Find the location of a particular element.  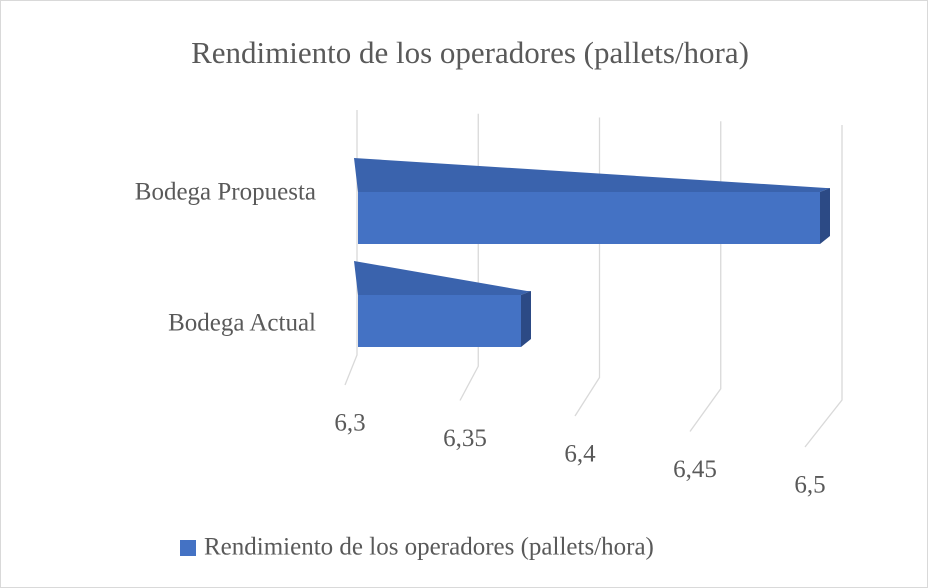

x-tick-label: 6,4 is located at coordinates (580, 454).